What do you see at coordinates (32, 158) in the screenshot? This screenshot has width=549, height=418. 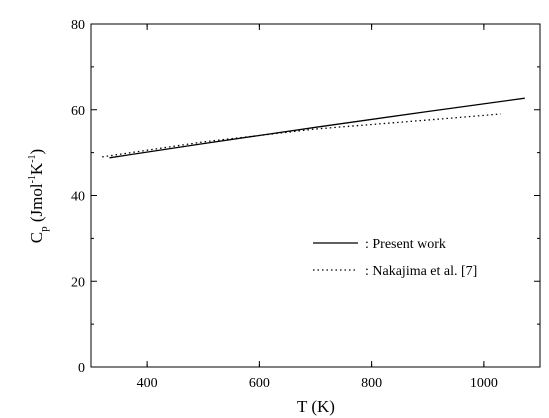 I see `y-axis-title-exp2: -1` at bounding box center [32, 158].